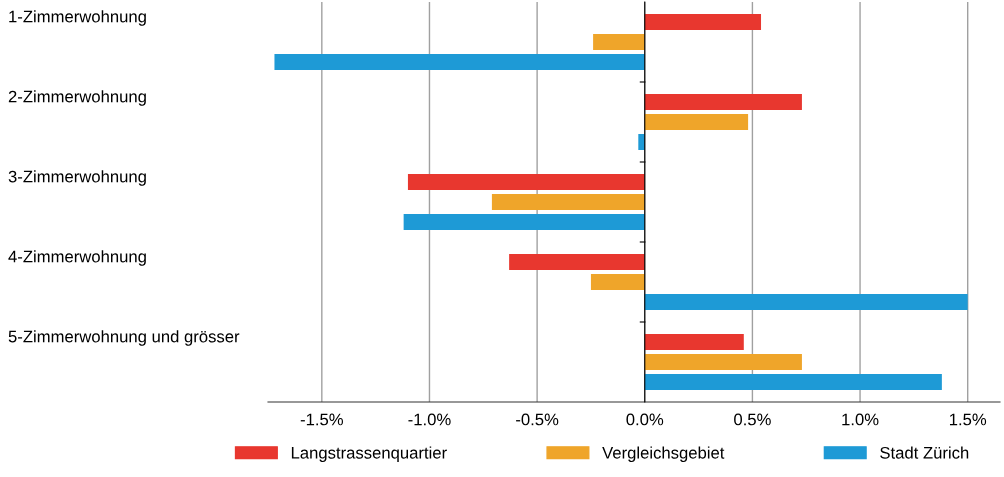 The image size is (1004, 477). I want to click on x-tick-label: -1.0%, so click(429, 419).